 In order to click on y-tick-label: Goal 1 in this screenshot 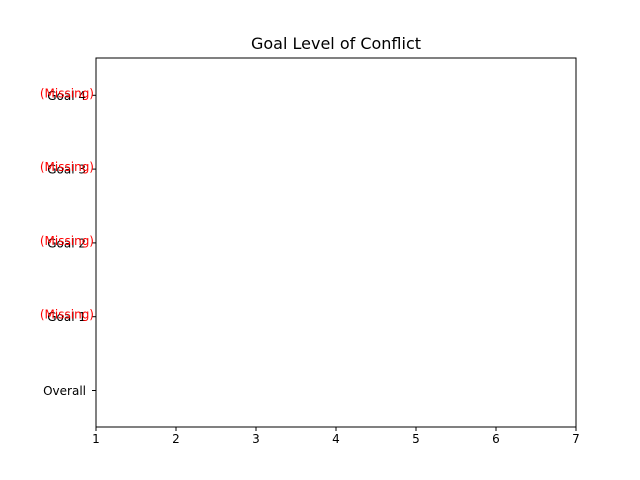, I will do `click(66, 317)`.